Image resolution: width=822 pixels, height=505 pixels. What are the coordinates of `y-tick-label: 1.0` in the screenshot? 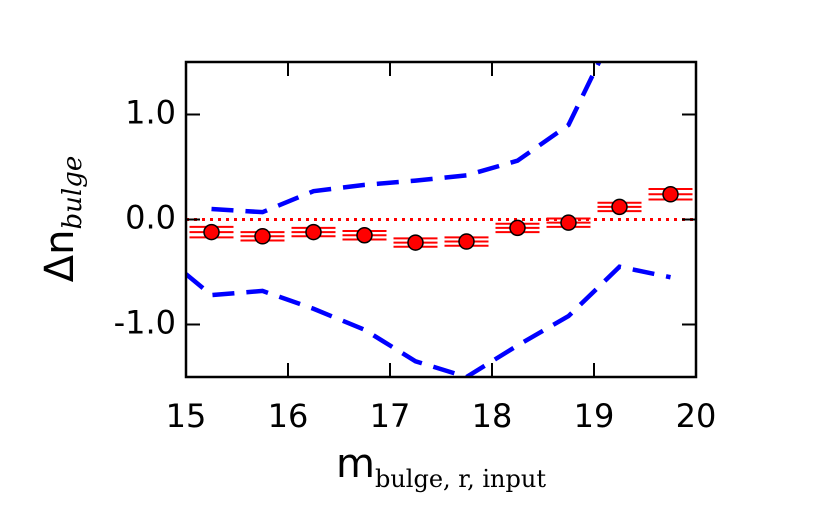 It's located at (150, 113).